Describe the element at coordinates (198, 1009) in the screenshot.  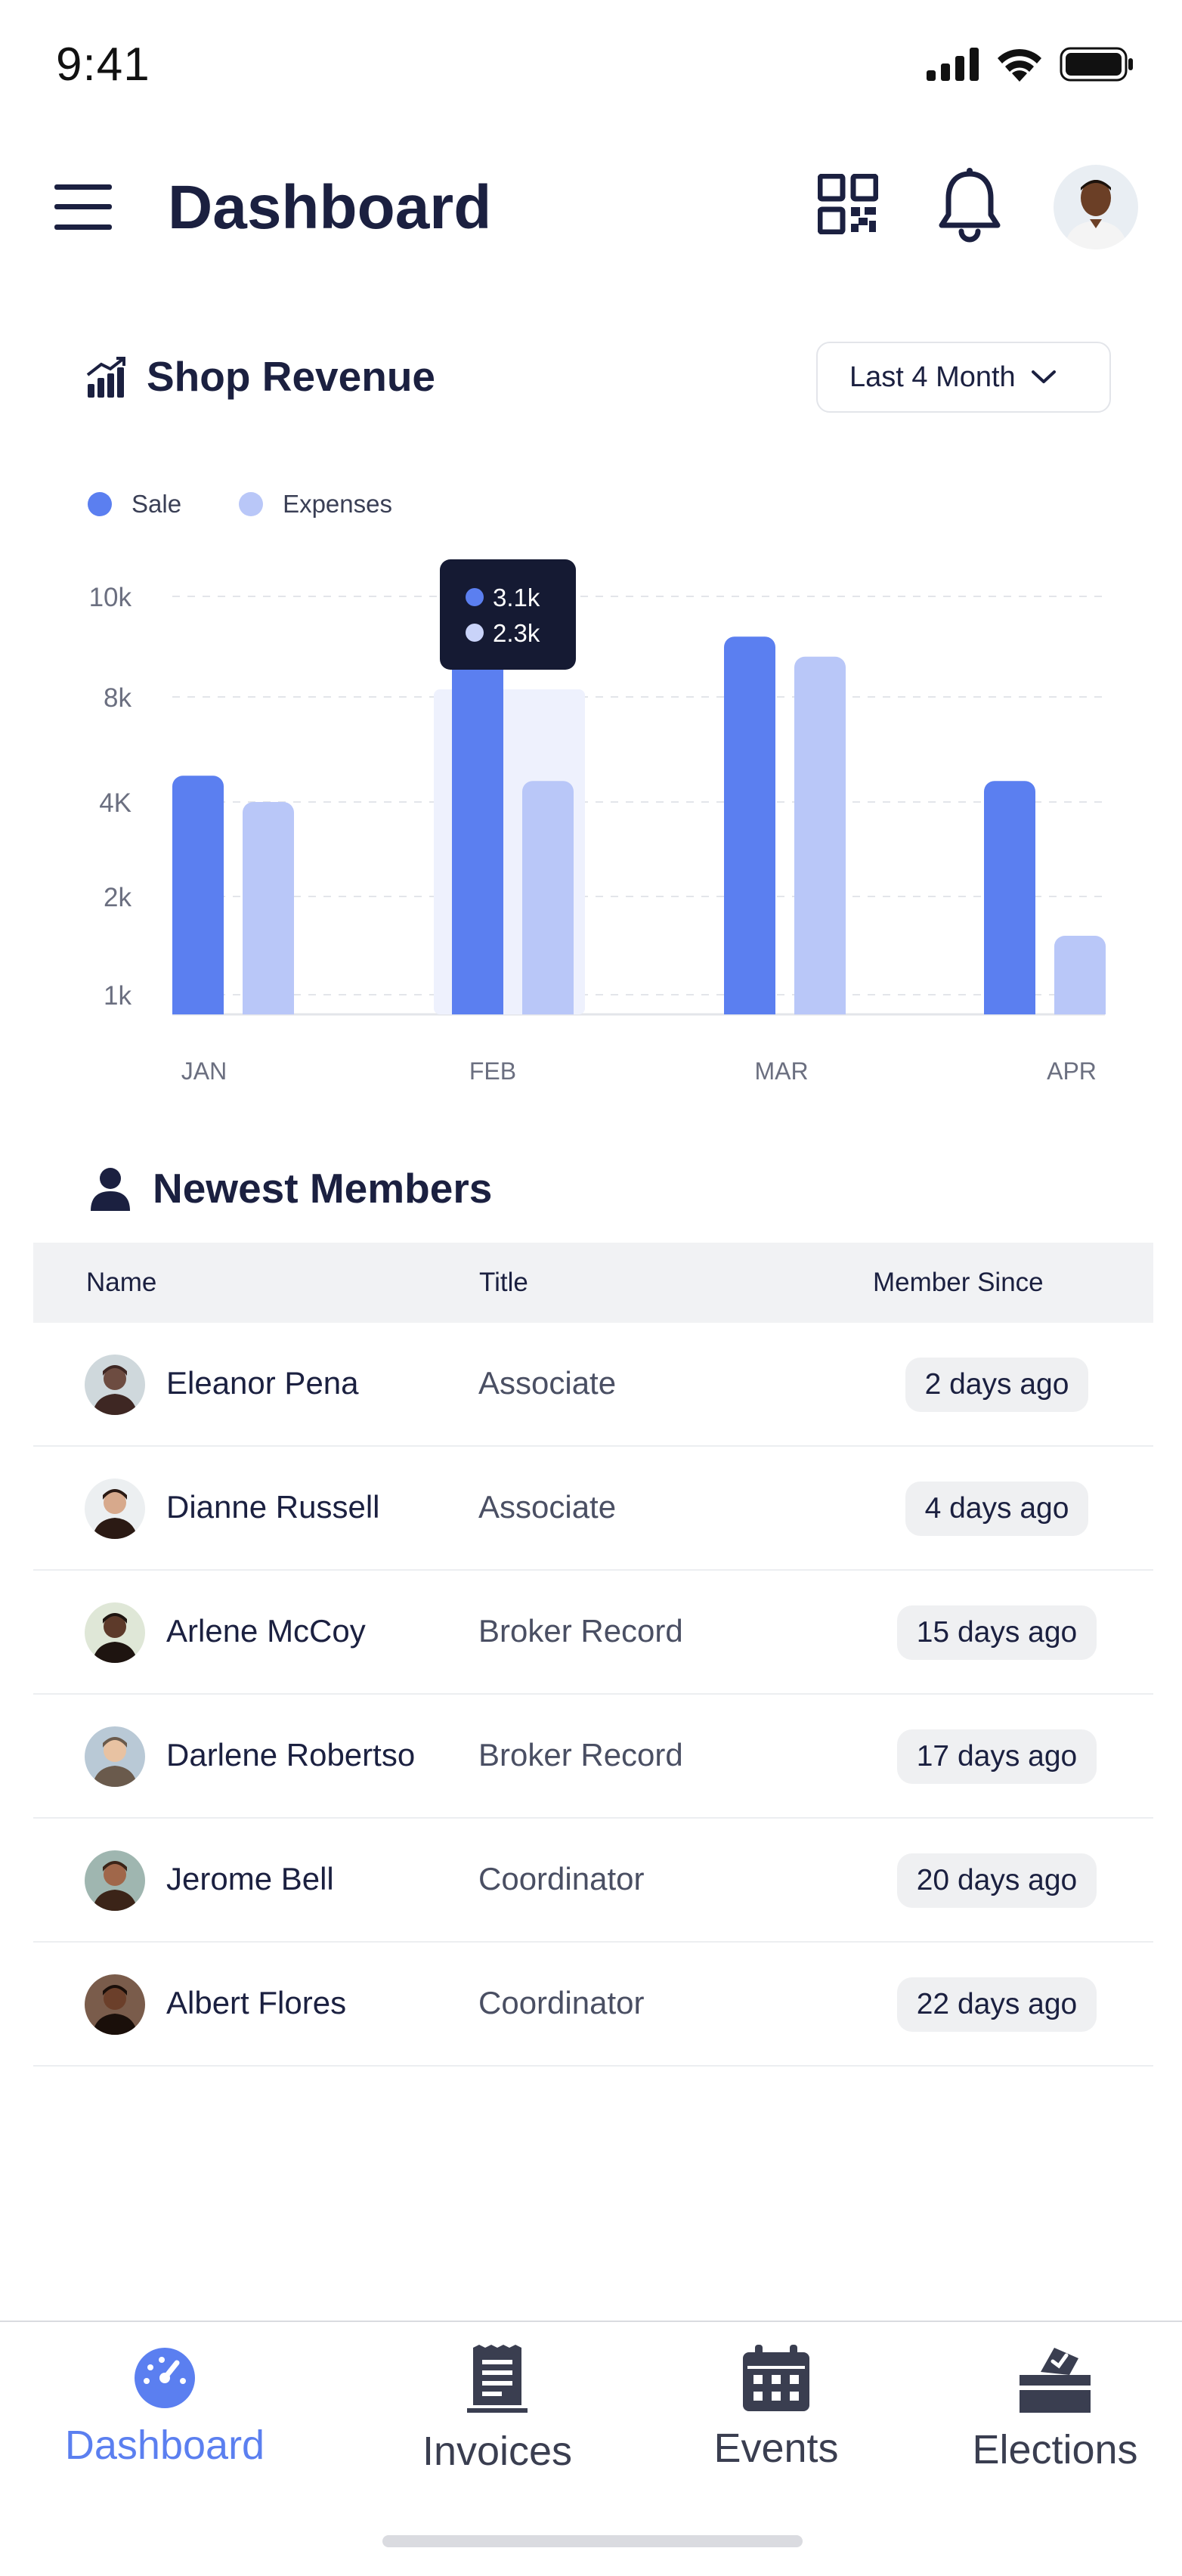
I see `sale-bar-base-jan` at that location.